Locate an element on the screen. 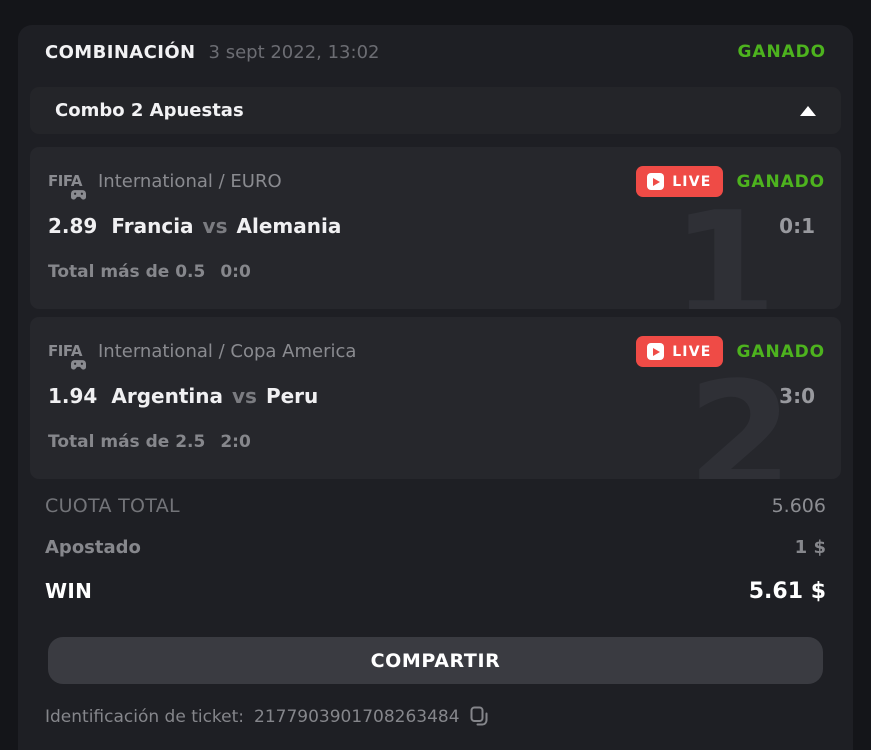 The image size is (871, 750). stake-label: Apostado is located at coordinates (93, 547).